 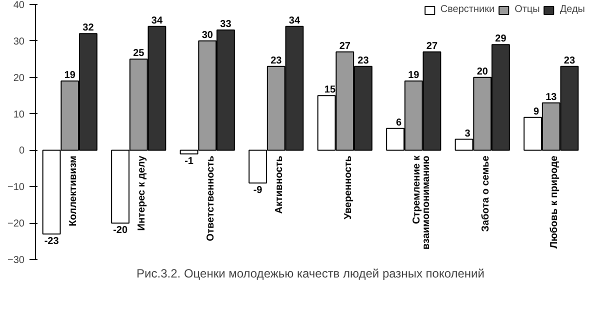 What do you see at coordinates (330, 90) in the screenshot?
I see `data-label: 15` at bounding box center [330, 90].